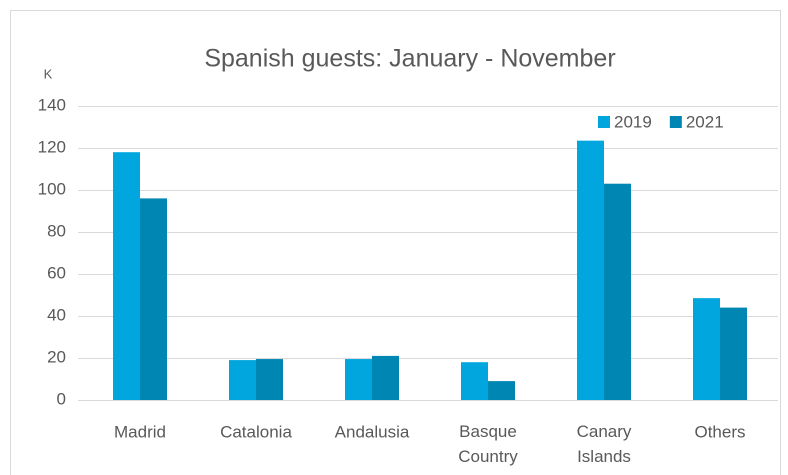 This screenshot has width=788, height=475. Describe the element at coordinates (52, 104) in the screenshot. I see `y-tick-label: 140` at that location.